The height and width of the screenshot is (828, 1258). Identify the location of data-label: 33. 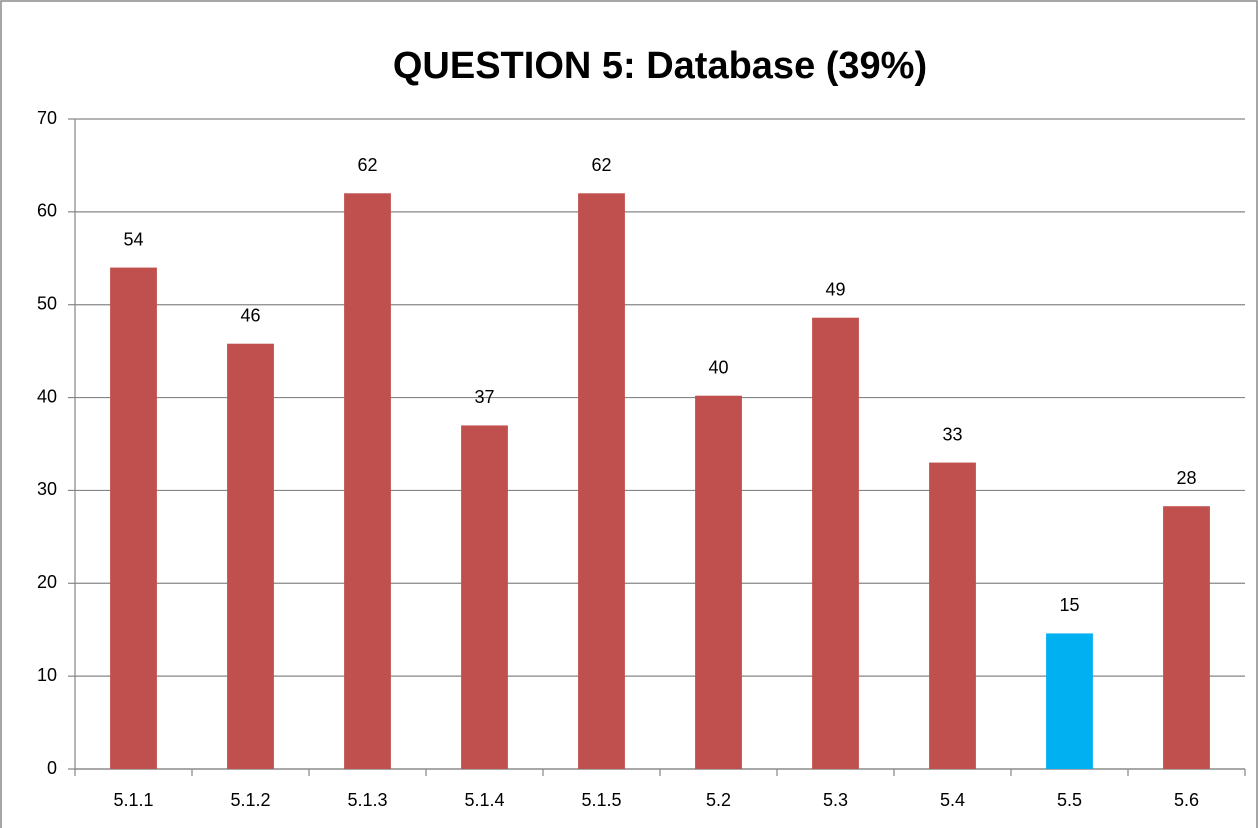
(952, 434).